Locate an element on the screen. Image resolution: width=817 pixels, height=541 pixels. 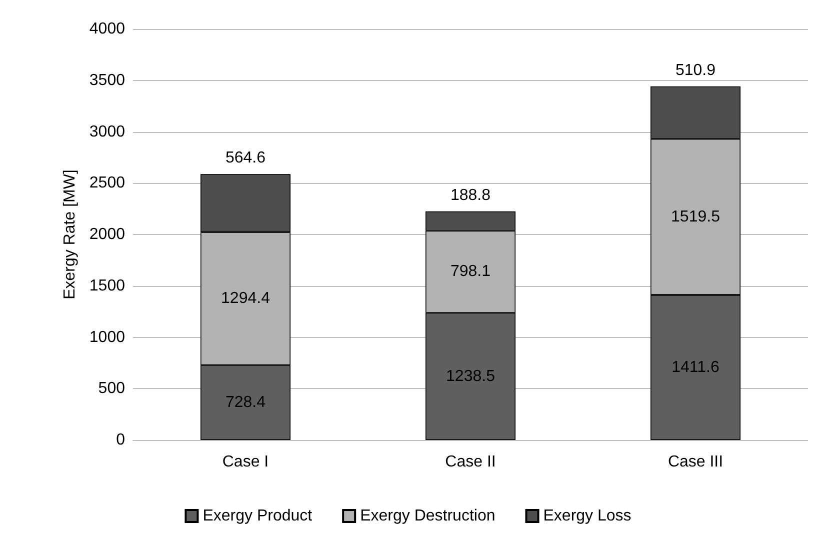
data-label: 1238.5 is located at coordinates (471, 376).